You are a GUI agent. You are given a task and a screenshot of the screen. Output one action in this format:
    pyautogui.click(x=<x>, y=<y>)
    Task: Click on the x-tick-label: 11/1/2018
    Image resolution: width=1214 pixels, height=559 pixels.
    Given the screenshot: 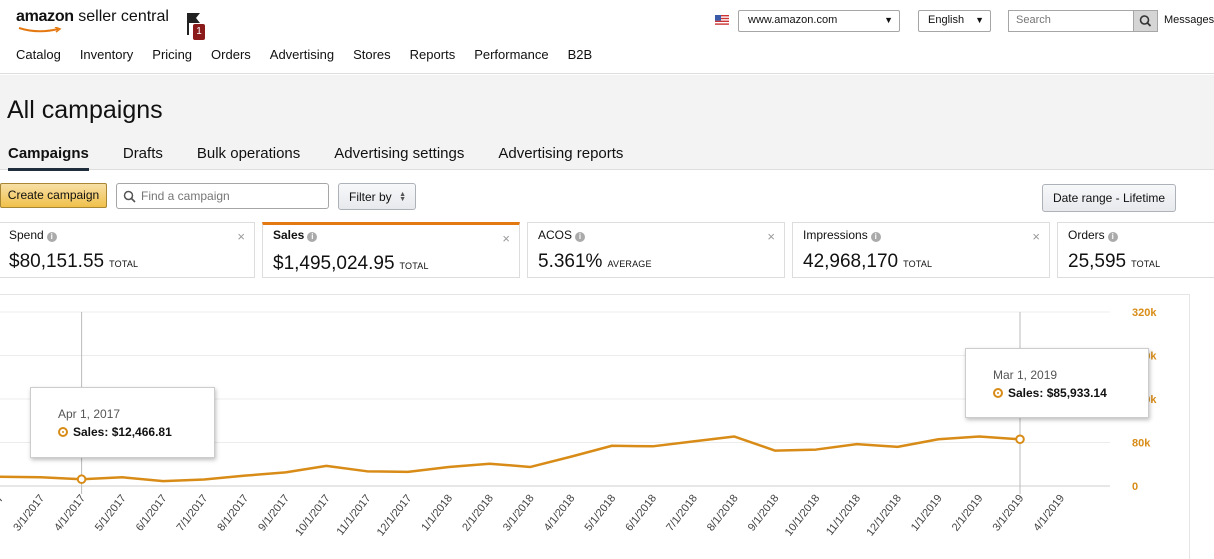 What is the action you would take?
    pyautogui.click(x=843, y=514)
    